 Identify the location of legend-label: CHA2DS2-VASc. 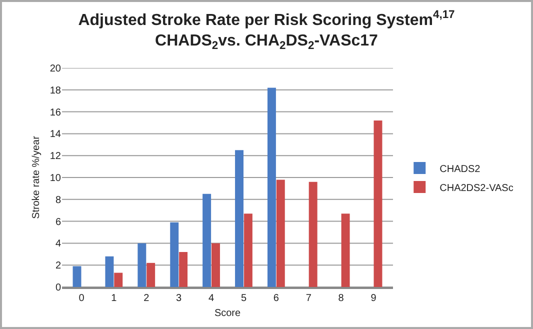
(477, 188).